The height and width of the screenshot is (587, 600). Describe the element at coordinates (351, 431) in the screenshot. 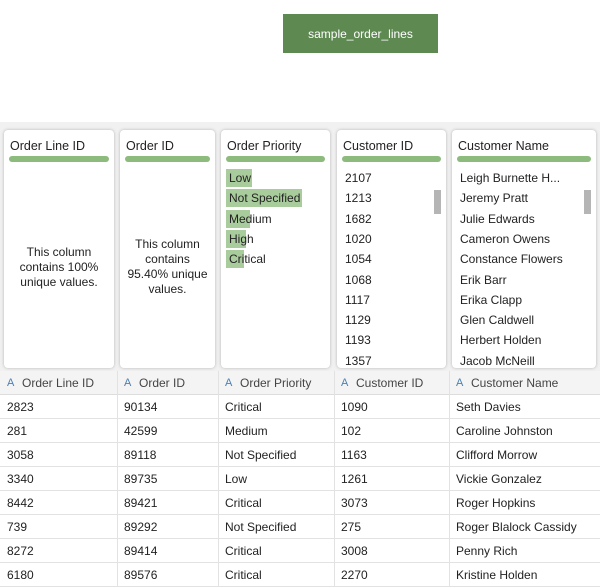

I see `table-cell: 102` at that location.